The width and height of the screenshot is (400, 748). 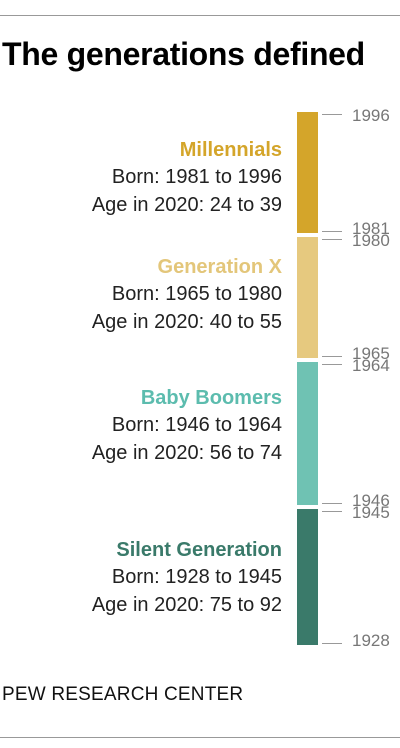 I want to click on born-range: Born: 1946 to 1964, so click(x=196, y=425).